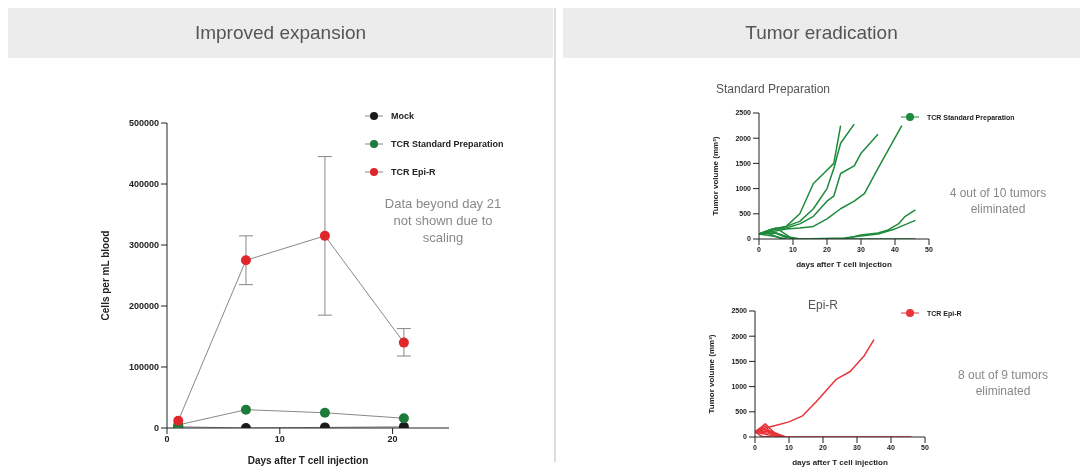  I want to click on x-tick-label: 20, so click(392, 439).